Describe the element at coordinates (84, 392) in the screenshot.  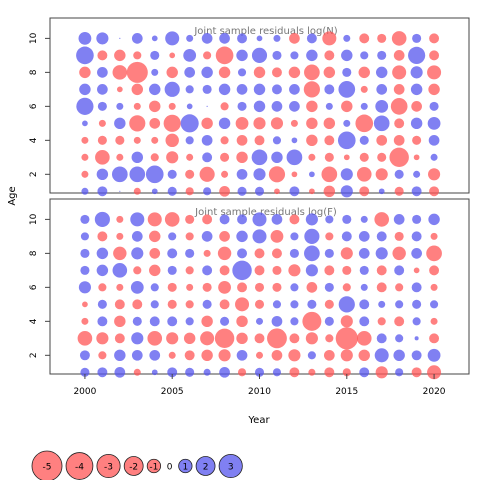
I see `x-tick-label: 2000` at that location.